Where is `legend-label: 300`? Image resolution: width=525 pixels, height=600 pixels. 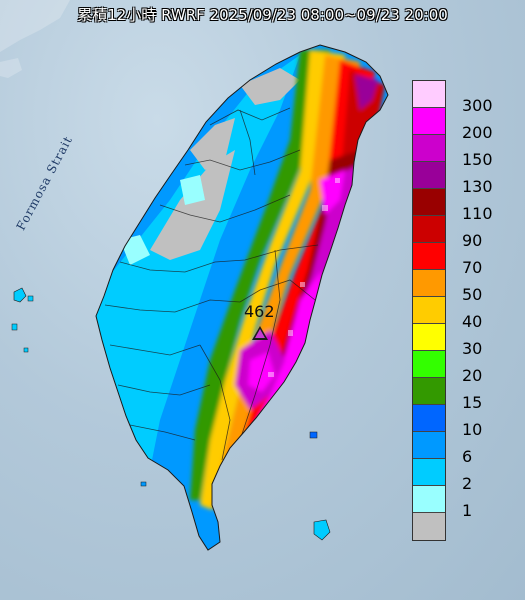 legend-label: 300 is located at coordinates (477, 105).